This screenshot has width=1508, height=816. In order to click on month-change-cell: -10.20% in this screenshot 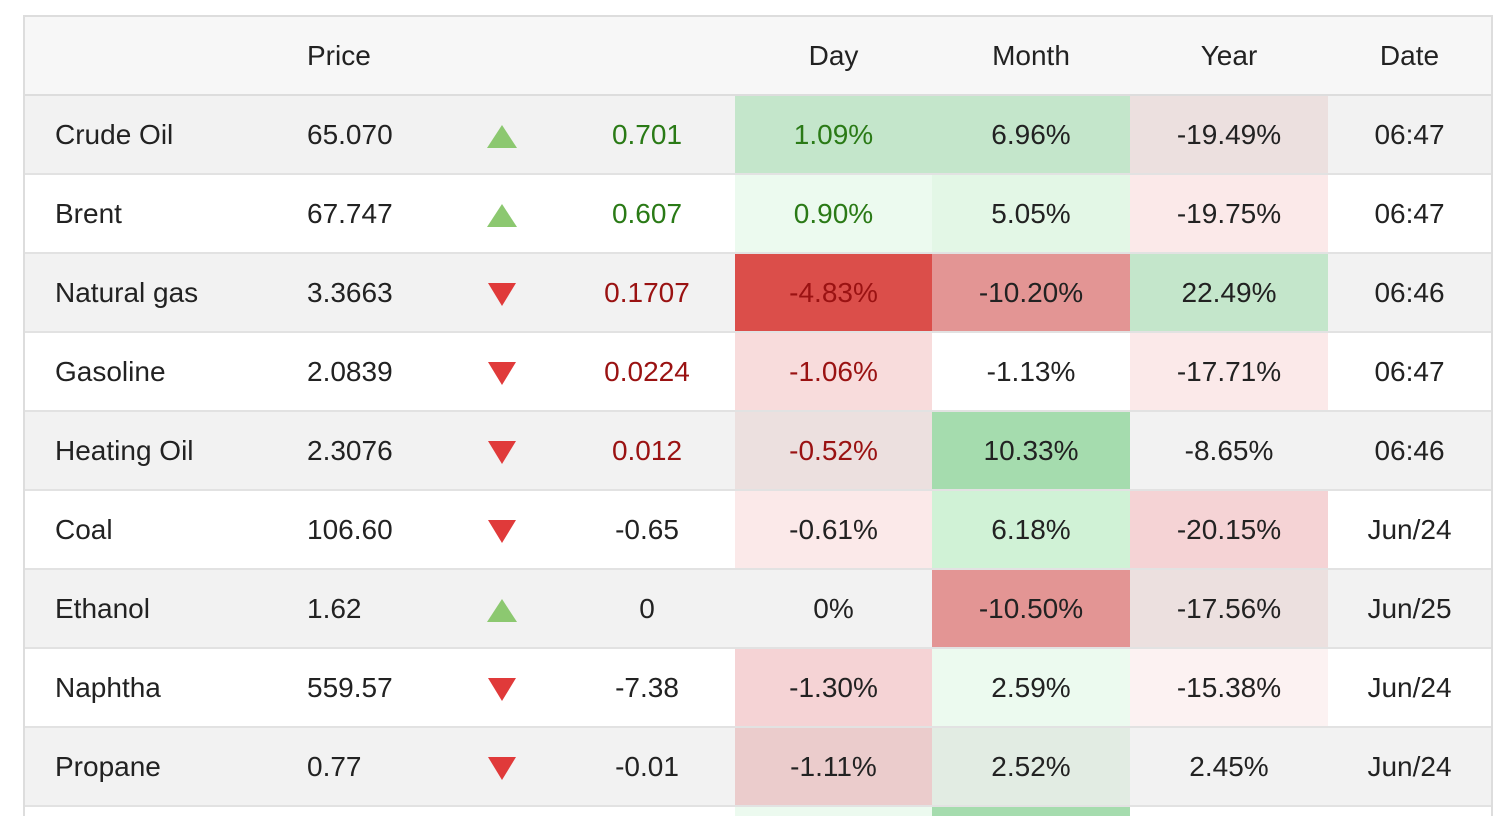, I will do `click(1031, 293)`.